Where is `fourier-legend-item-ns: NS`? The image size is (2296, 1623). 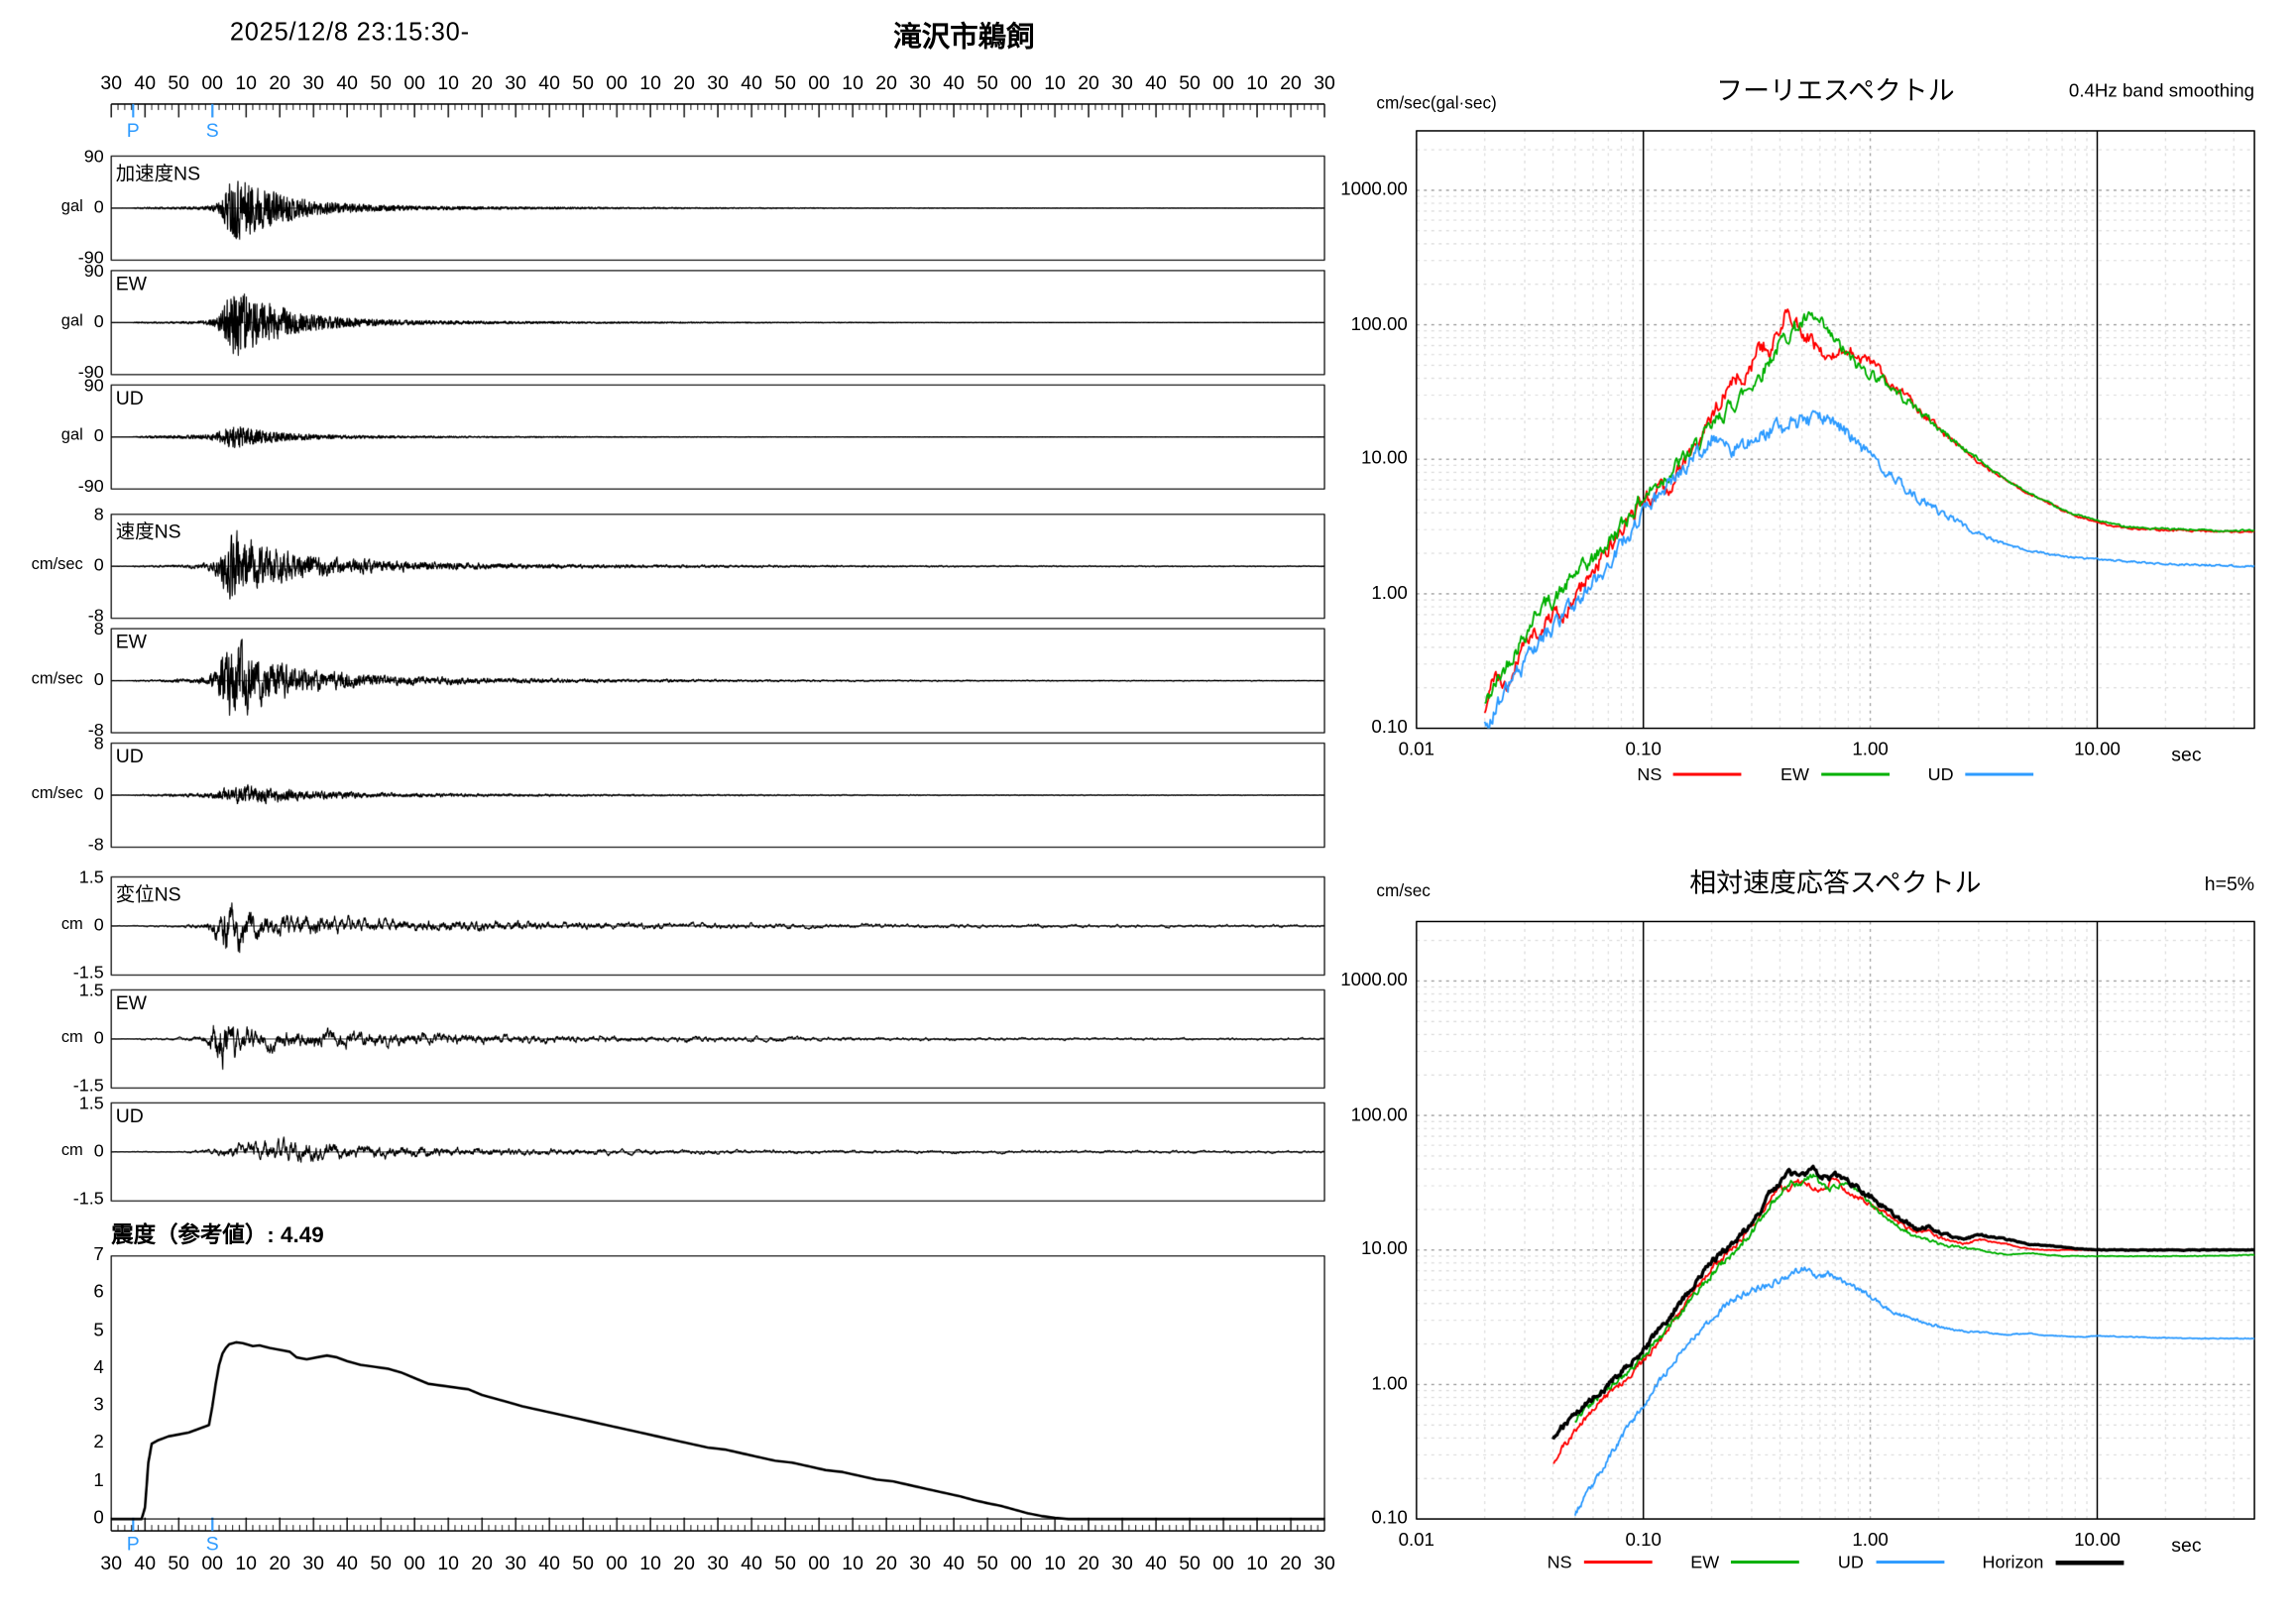 fourier-legend-item-ns: NS is located at coordinates (1690, 774).